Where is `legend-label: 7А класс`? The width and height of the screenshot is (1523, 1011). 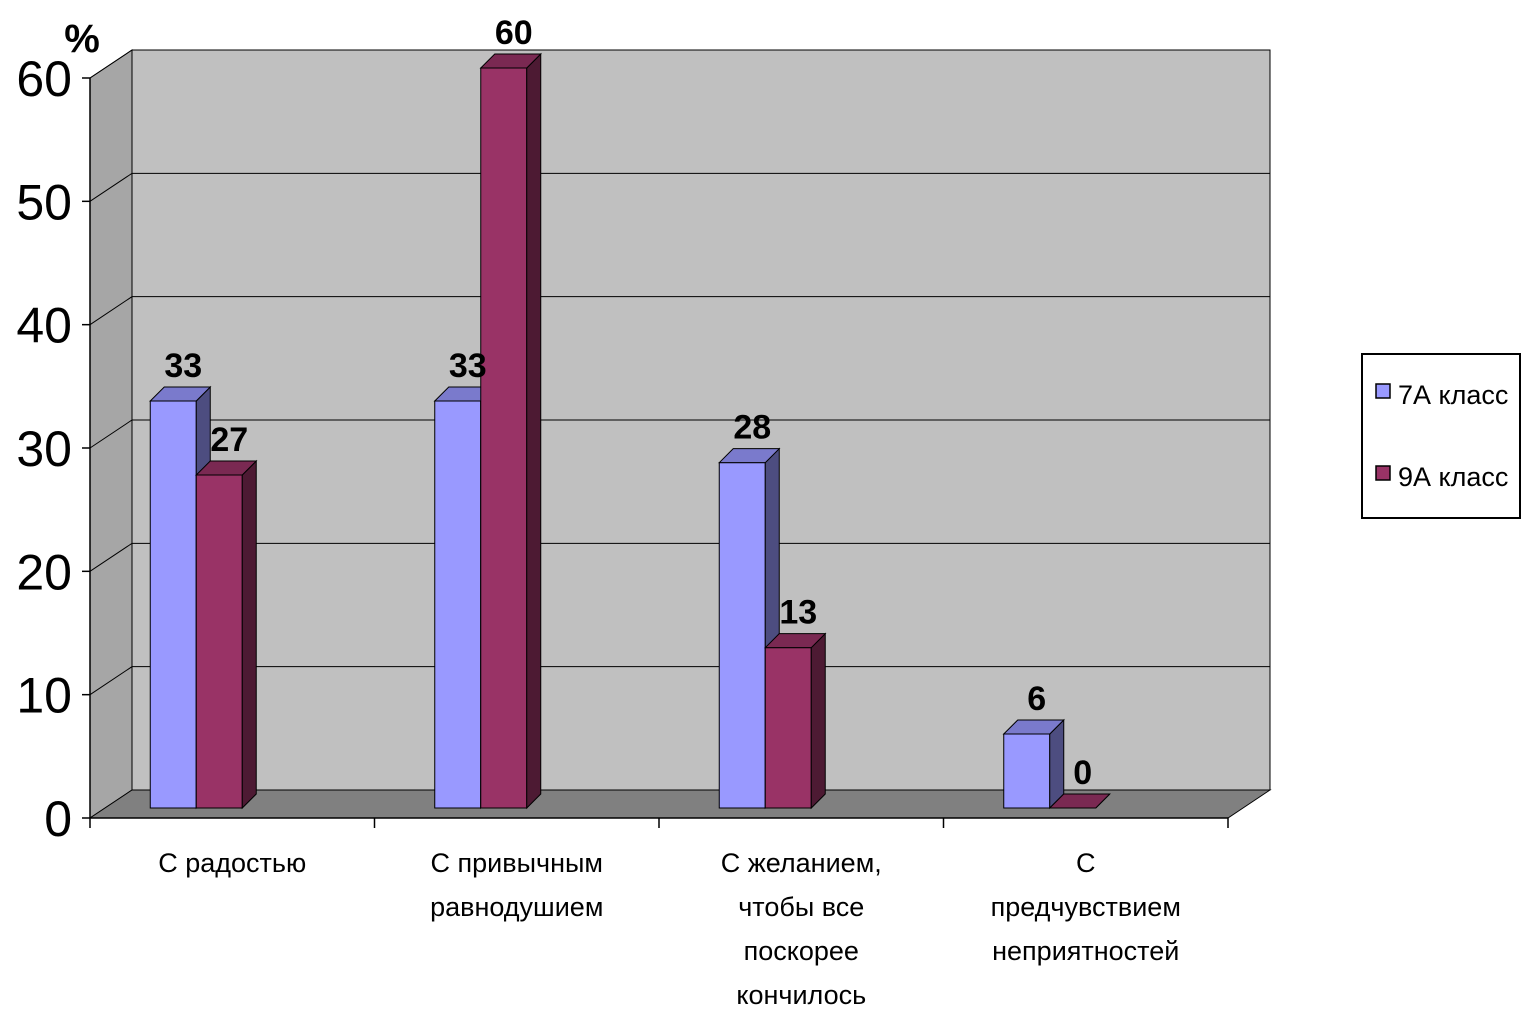
legend-label: 7А класс is located at coordinates (1453, 395).